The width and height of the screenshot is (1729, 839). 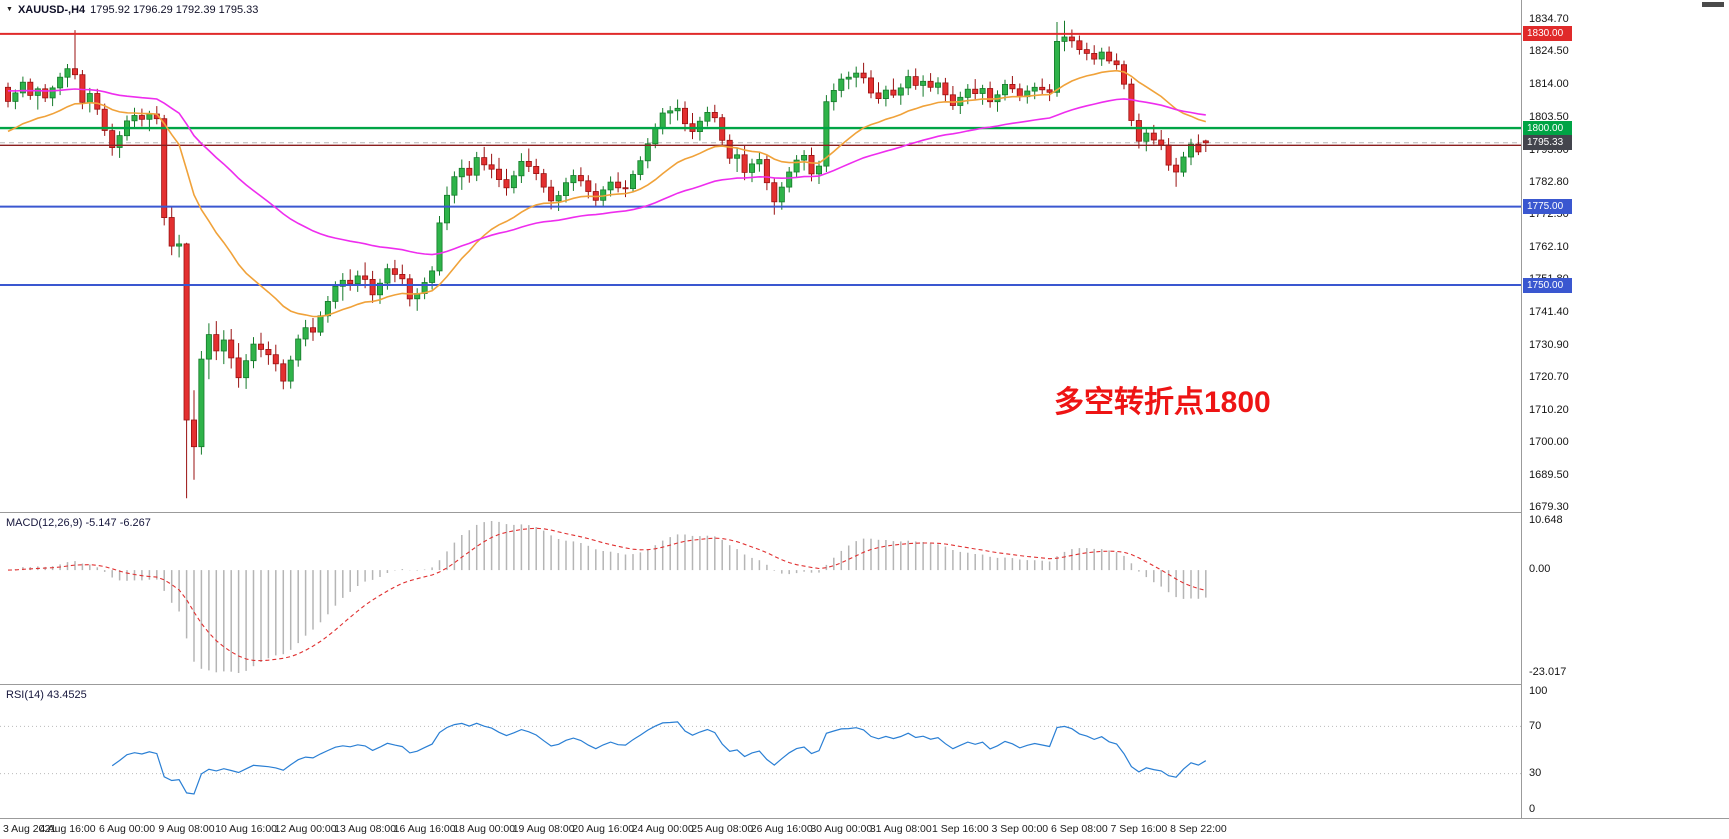 What do you see at coordinates (1535, 773) in the screenshot?
I see `rsi-axis-label: 30` at bounding box center [1535, 773].